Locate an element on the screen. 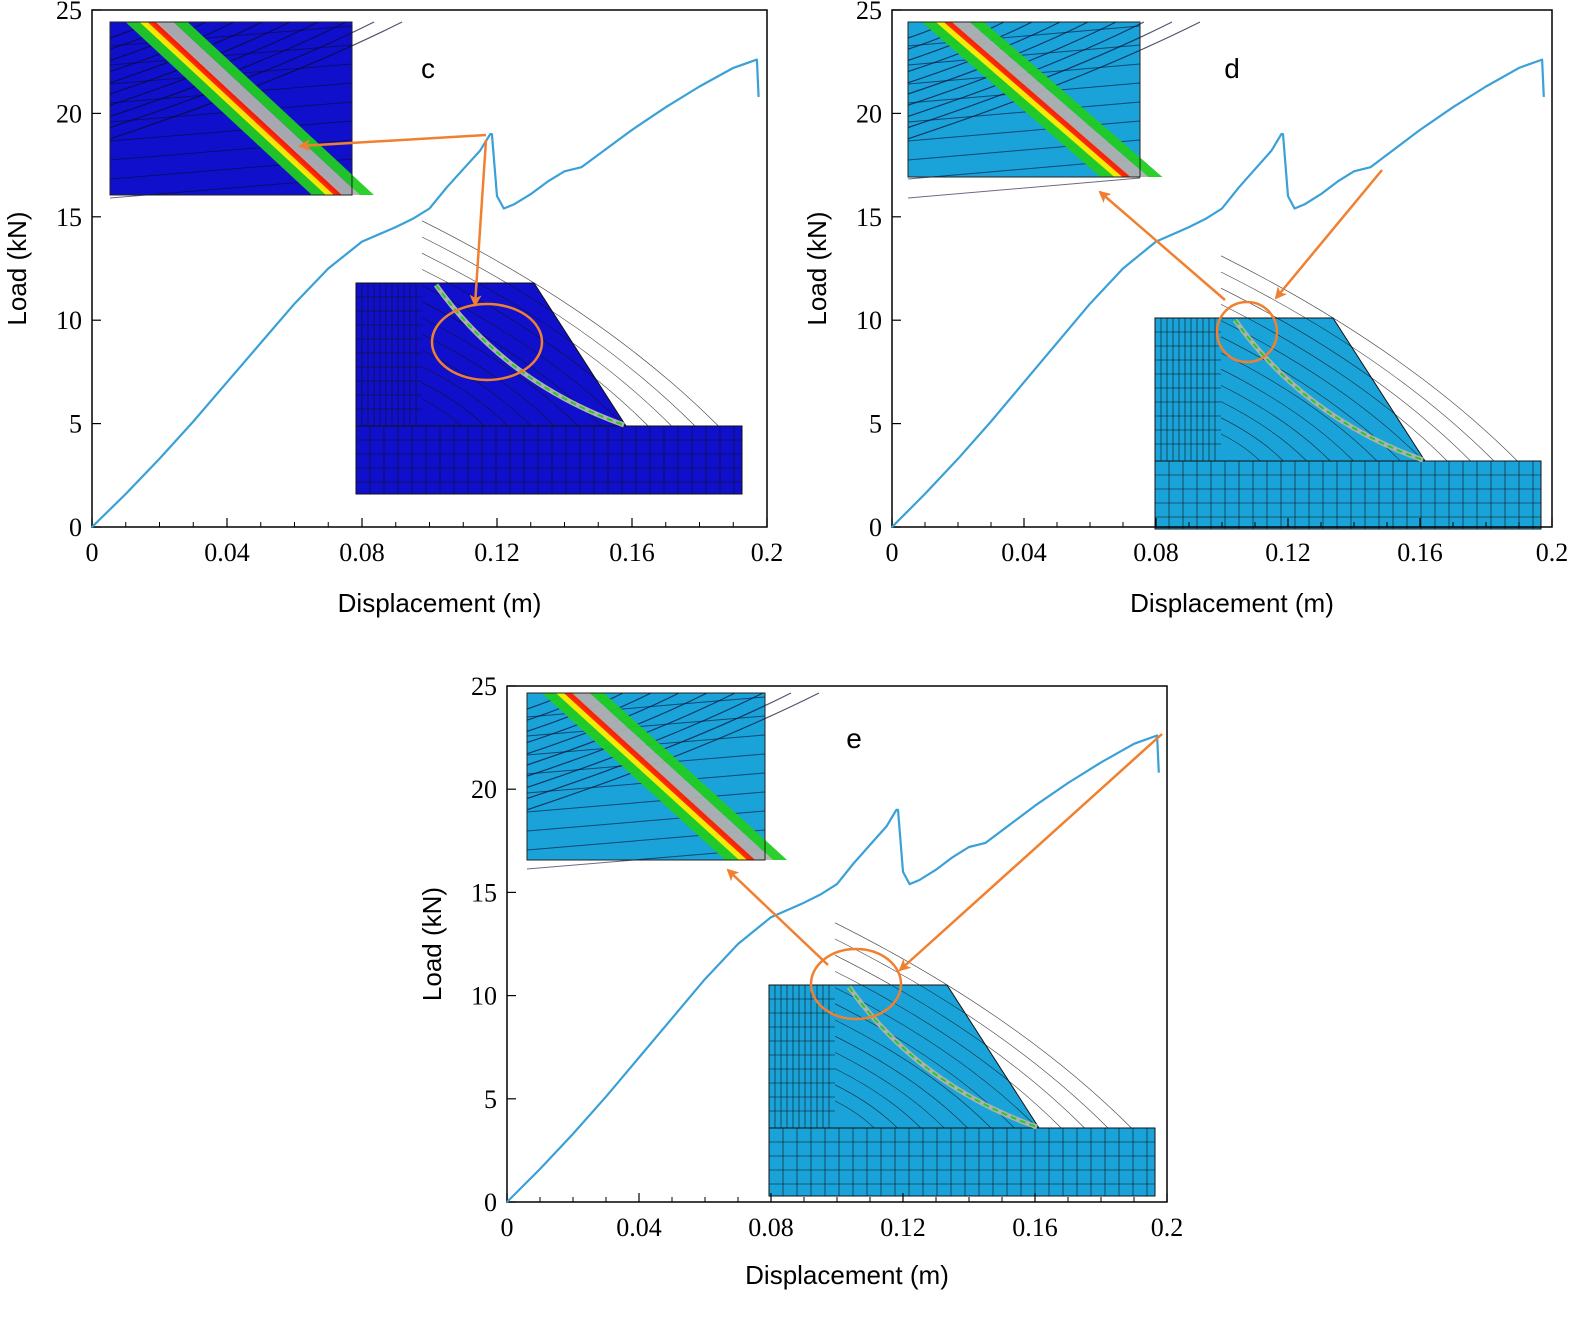 This screenshot has height=1324, width=1596. load-displacement-curve is located at coordinates (1218, 293).